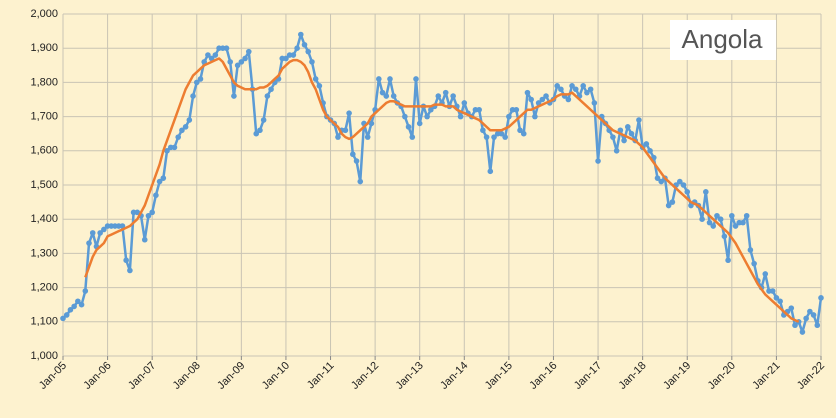  Describe the element at coordinates (44, 253) in the screenshot. I see `y-tick-label: 1,300` at that location.